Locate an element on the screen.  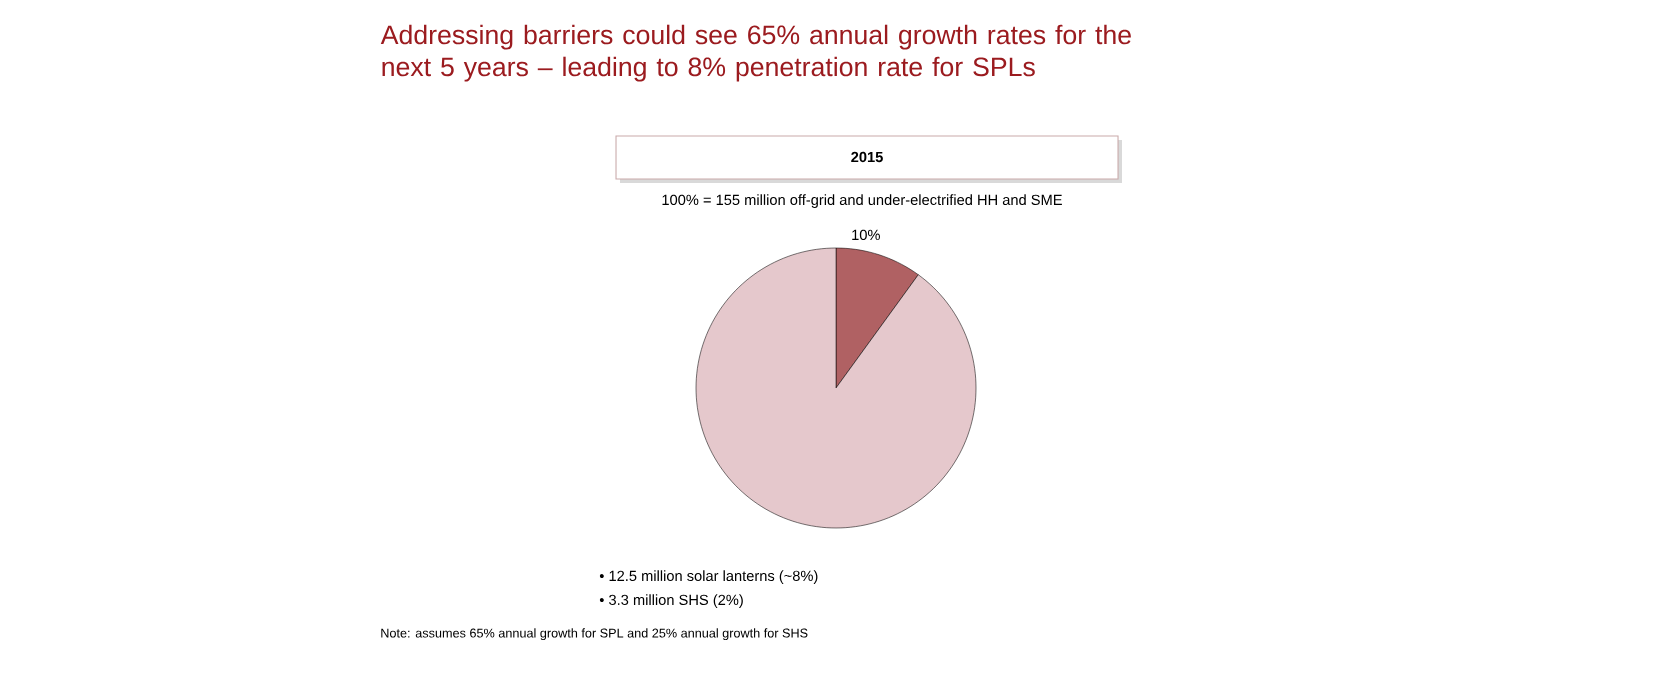
chart-subtitle: 2015 is located at coordinates (867, 157).